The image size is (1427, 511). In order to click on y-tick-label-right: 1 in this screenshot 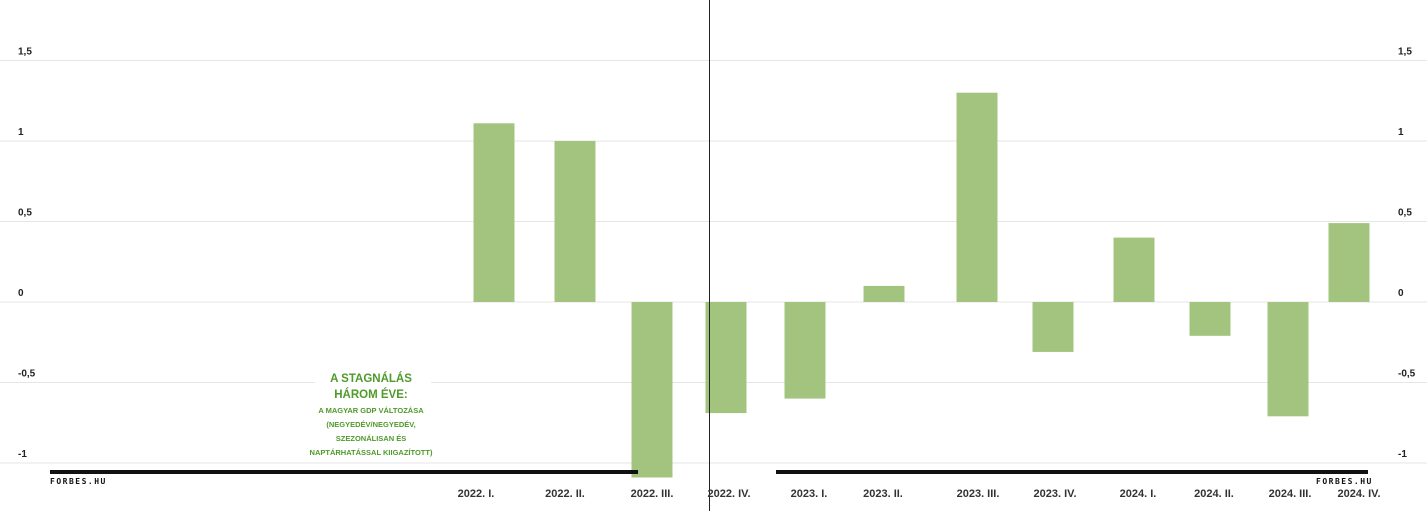, I will do `click(1401, 132)`.